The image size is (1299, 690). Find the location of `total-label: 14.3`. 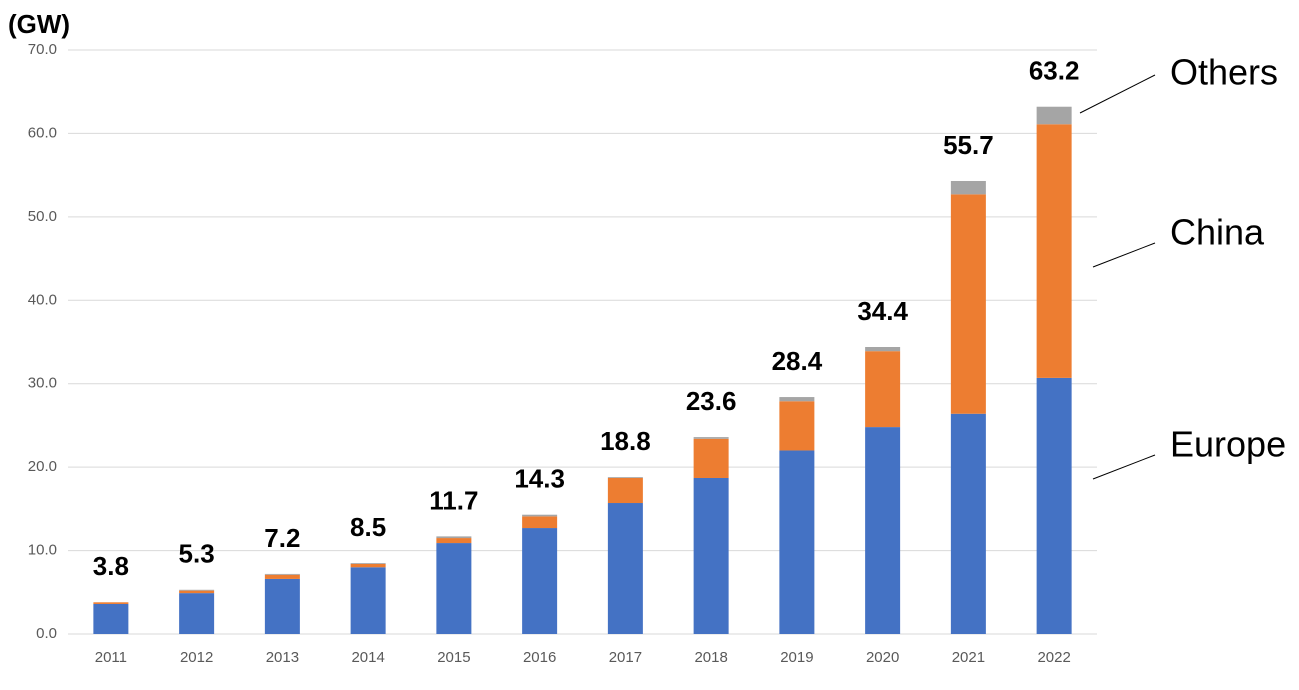

total-label: 14.3 is located at coordinates (539, 479).